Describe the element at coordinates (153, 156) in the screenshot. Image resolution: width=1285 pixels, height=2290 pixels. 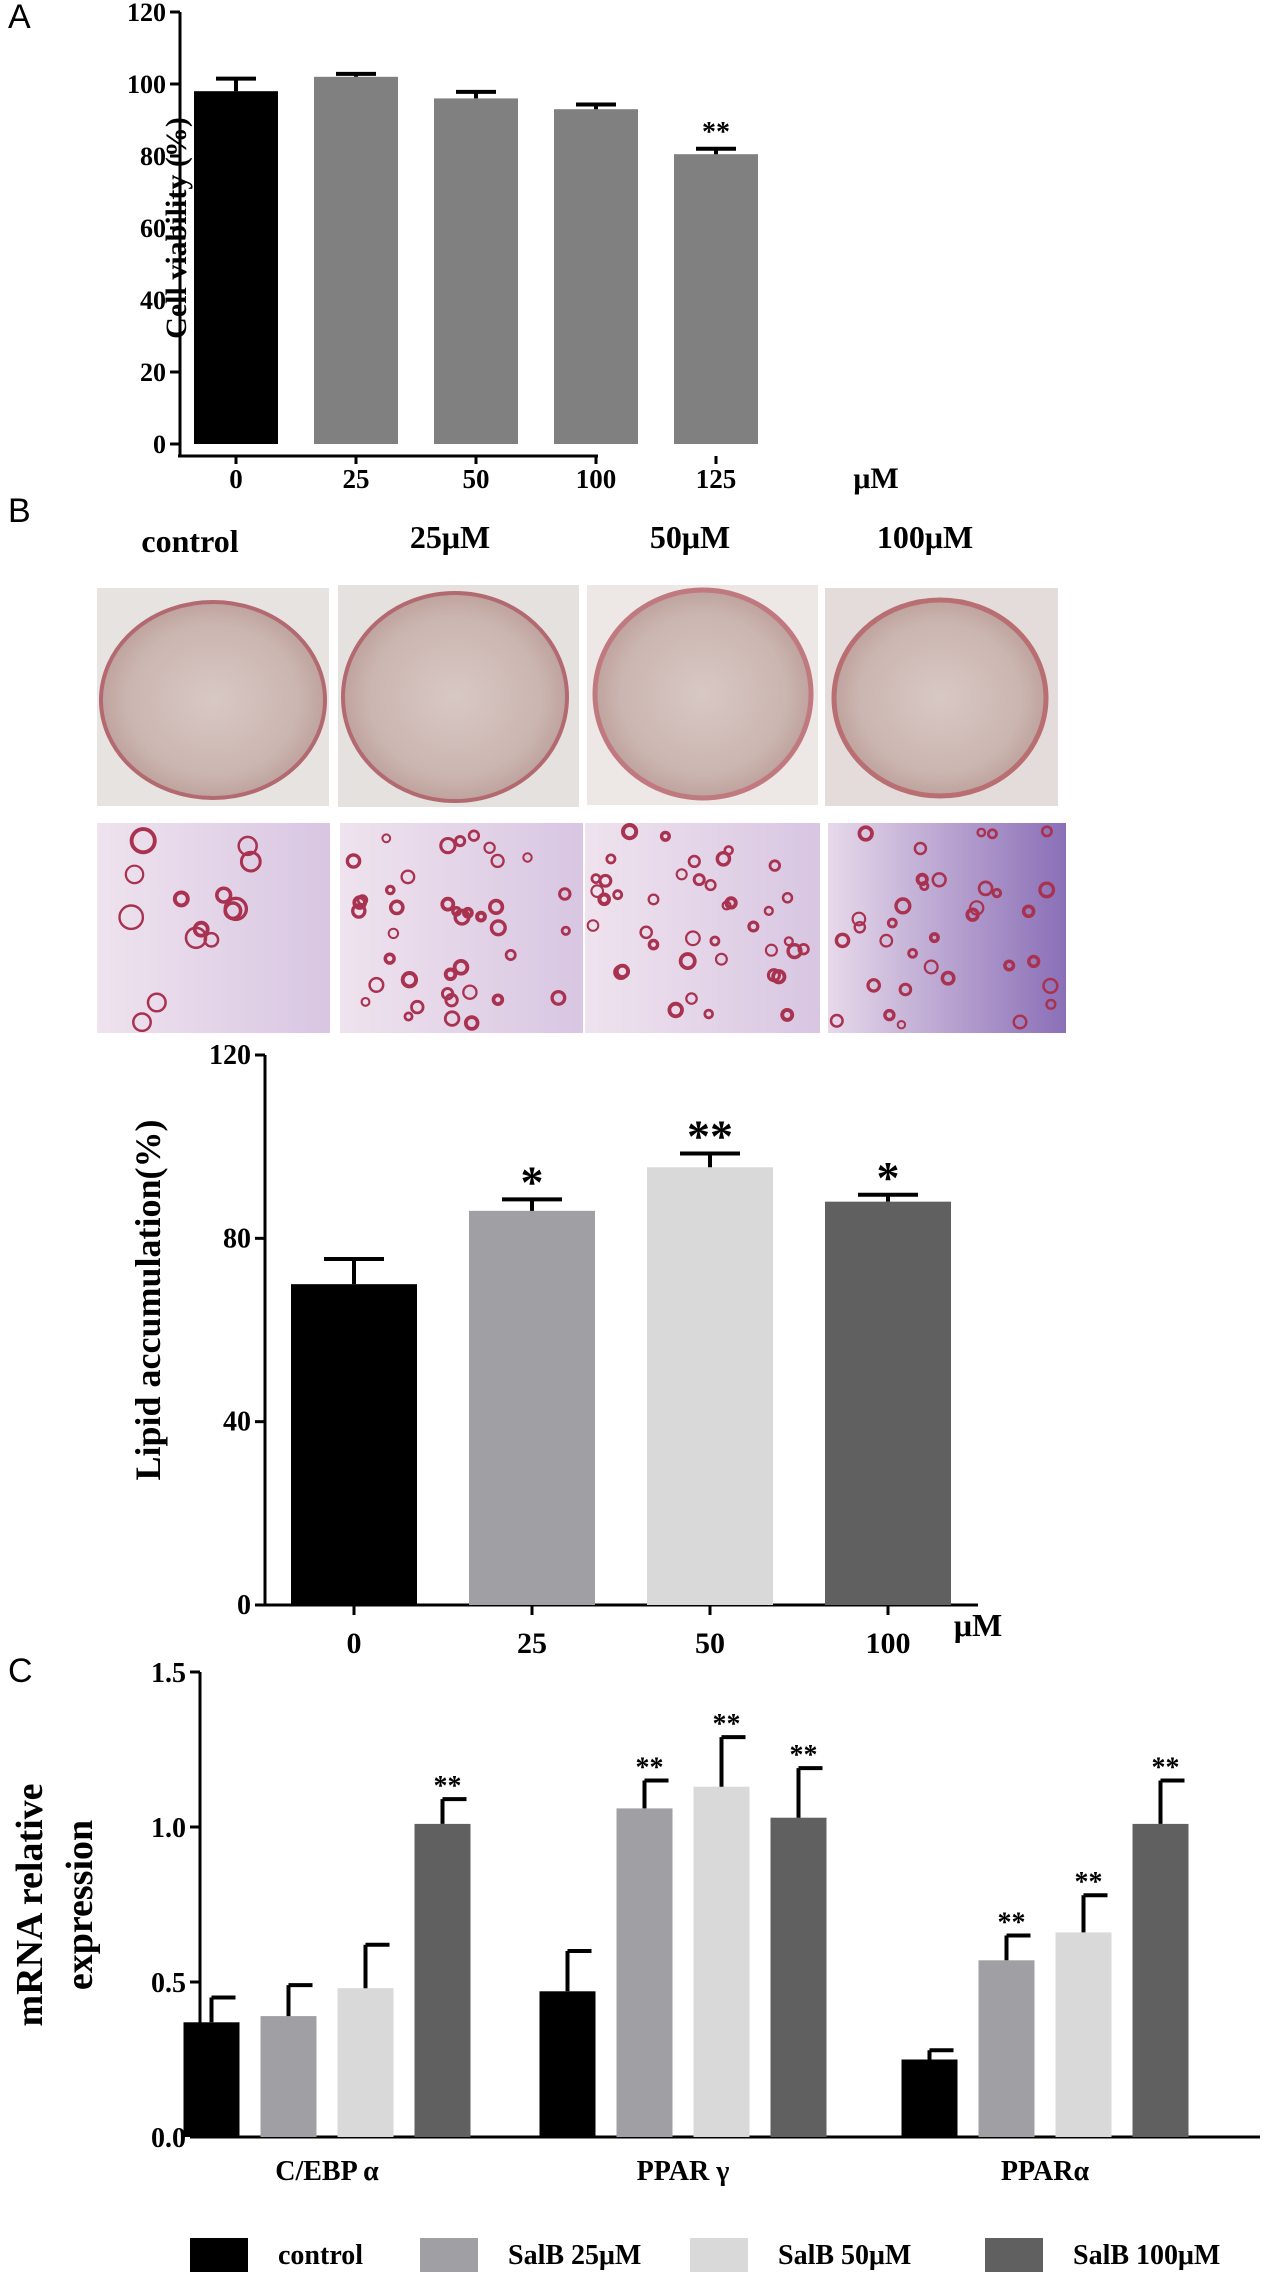
I see `y-tick-label: 80` at that location.